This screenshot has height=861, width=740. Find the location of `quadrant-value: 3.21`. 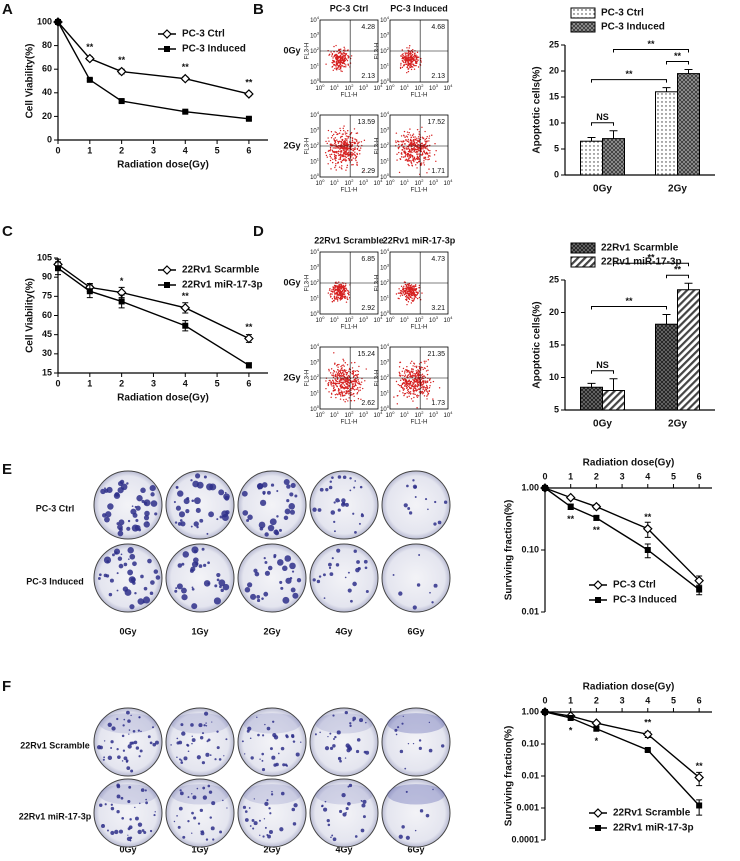

quadrant-value: 3.21 is located at coordinates (438, 308).